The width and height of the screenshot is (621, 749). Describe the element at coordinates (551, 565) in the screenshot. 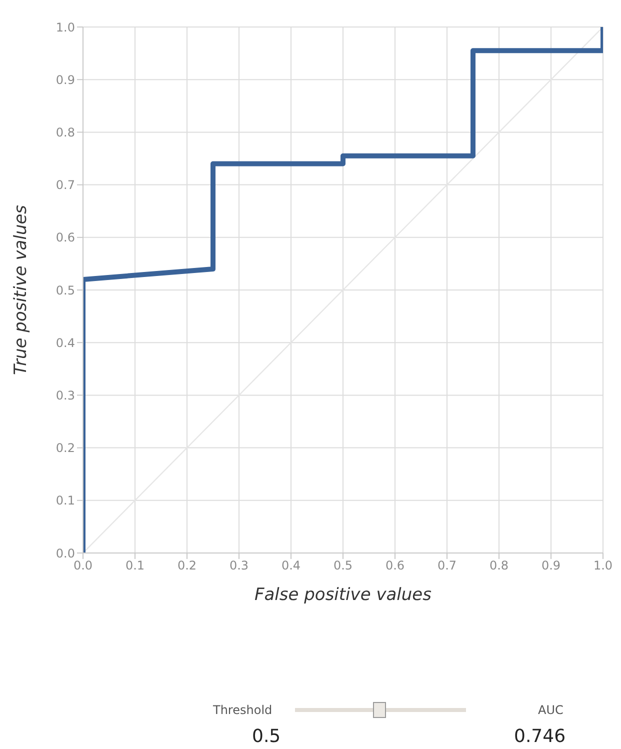

I see `x-tick-label: 0.9` at that location.